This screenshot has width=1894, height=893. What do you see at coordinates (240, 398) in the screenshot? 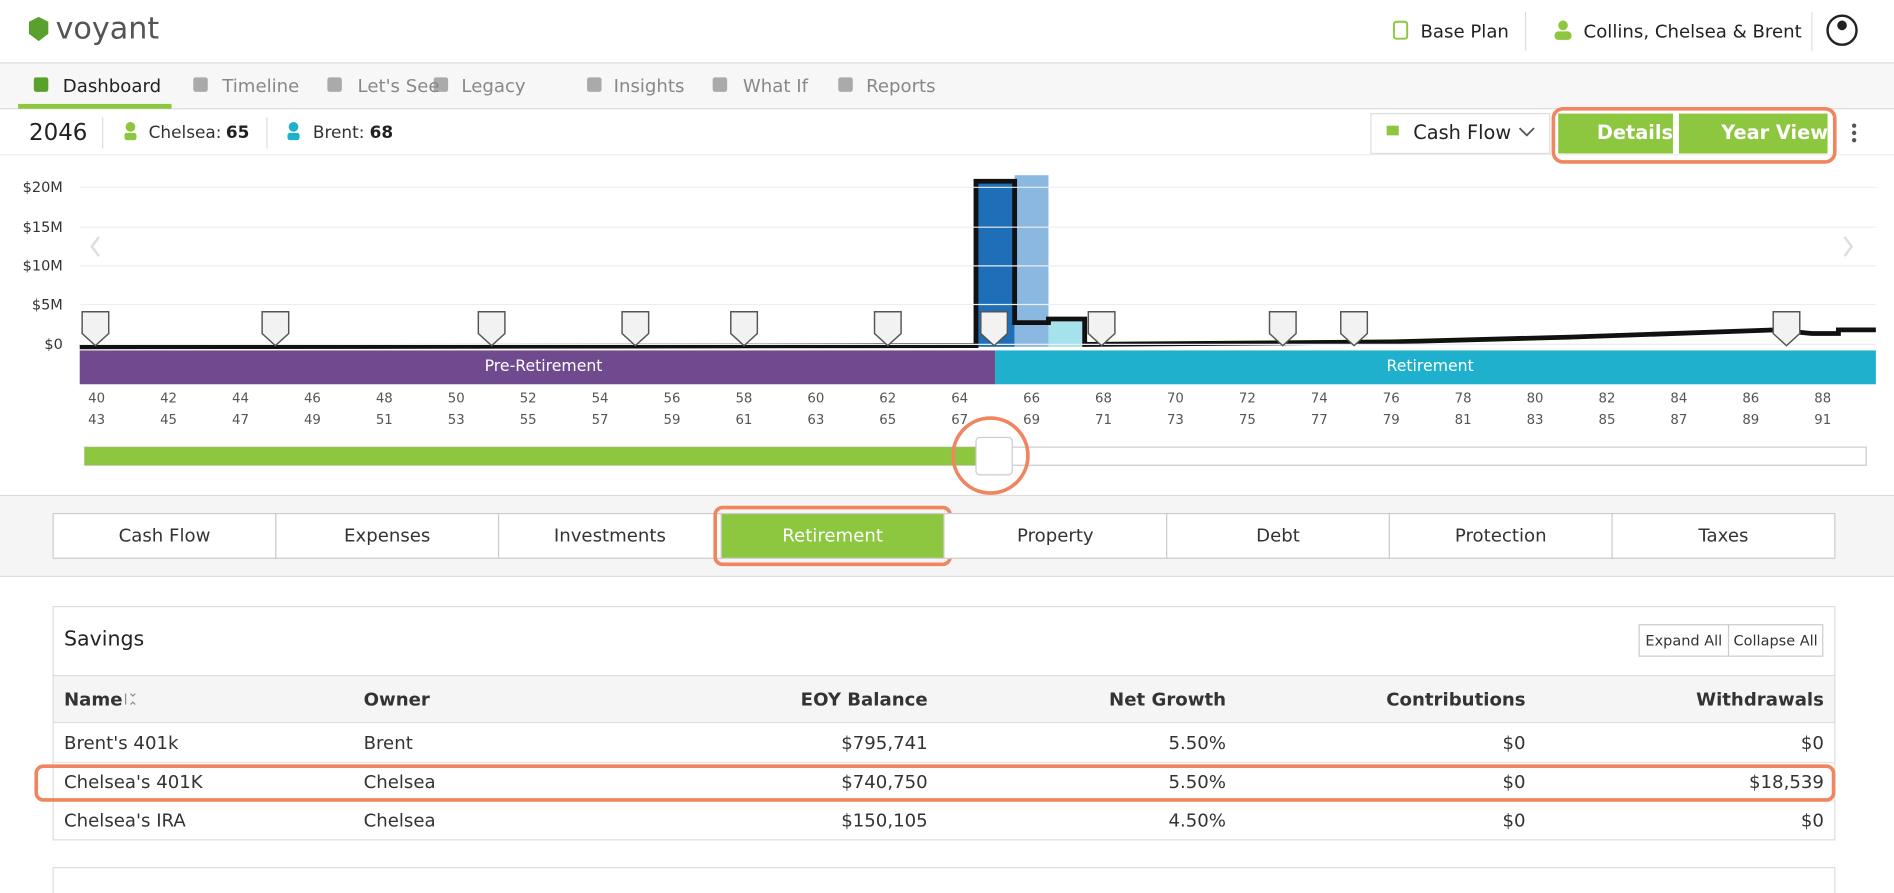
I see `age-label: 44` at bounding box center [240, 398].